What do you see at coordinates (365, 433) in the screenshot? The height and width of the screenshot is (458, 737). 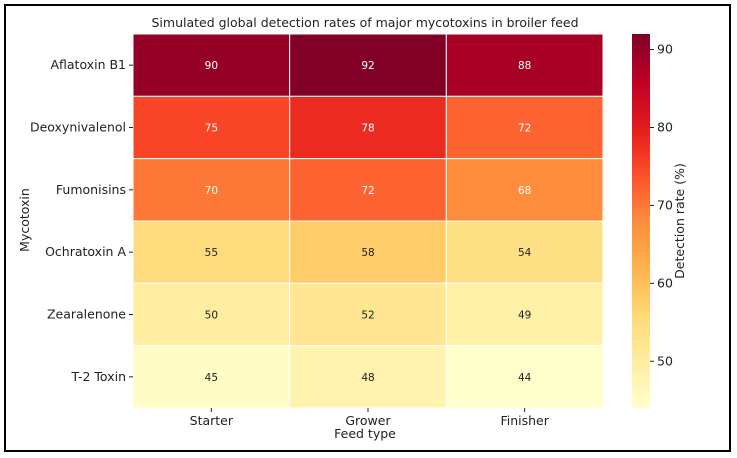 I see `x-axis-label: Feed type` at bounding box center [365, 433].